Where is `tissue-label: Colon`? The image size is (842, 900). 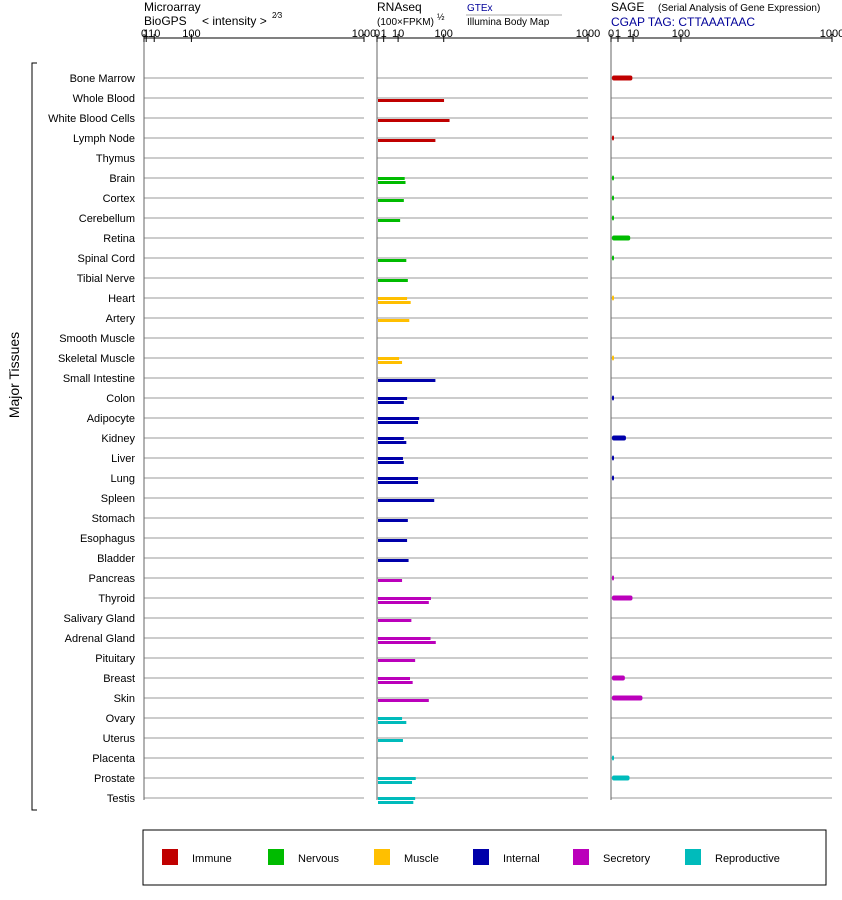 tissue-label: Colon is located at coordinates (120, 399).